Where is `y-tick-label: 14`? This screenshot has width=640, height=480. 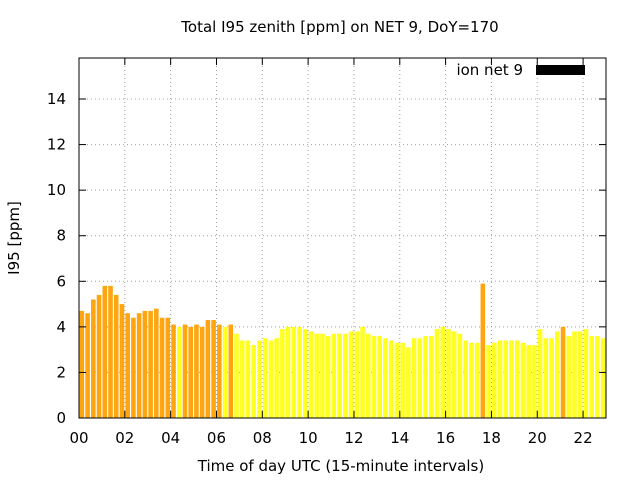 y-tick-label: 14 is located at coordinates (56, 99).